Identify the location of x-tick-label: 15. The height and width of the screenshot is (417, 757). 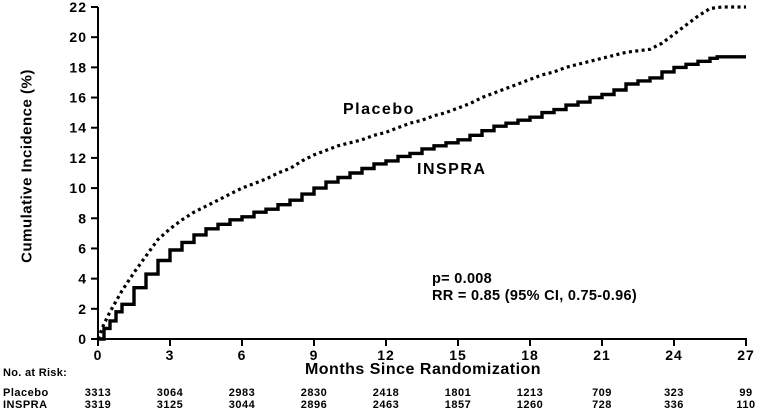
(458, 355).